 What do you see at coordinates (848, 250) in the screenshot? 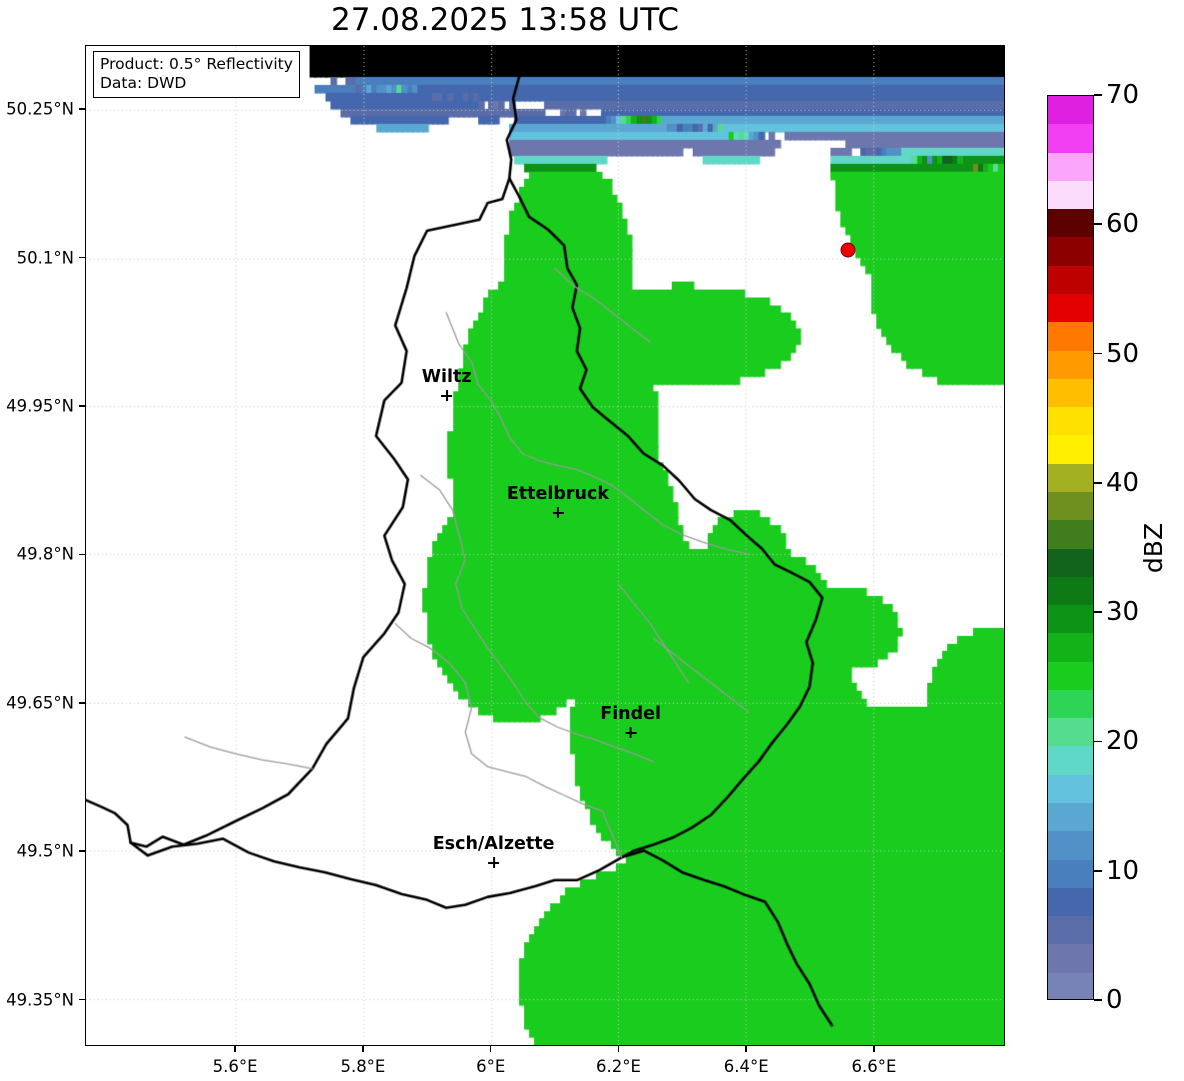
I see `radar-site-marker` at bounding box center [848, 250].